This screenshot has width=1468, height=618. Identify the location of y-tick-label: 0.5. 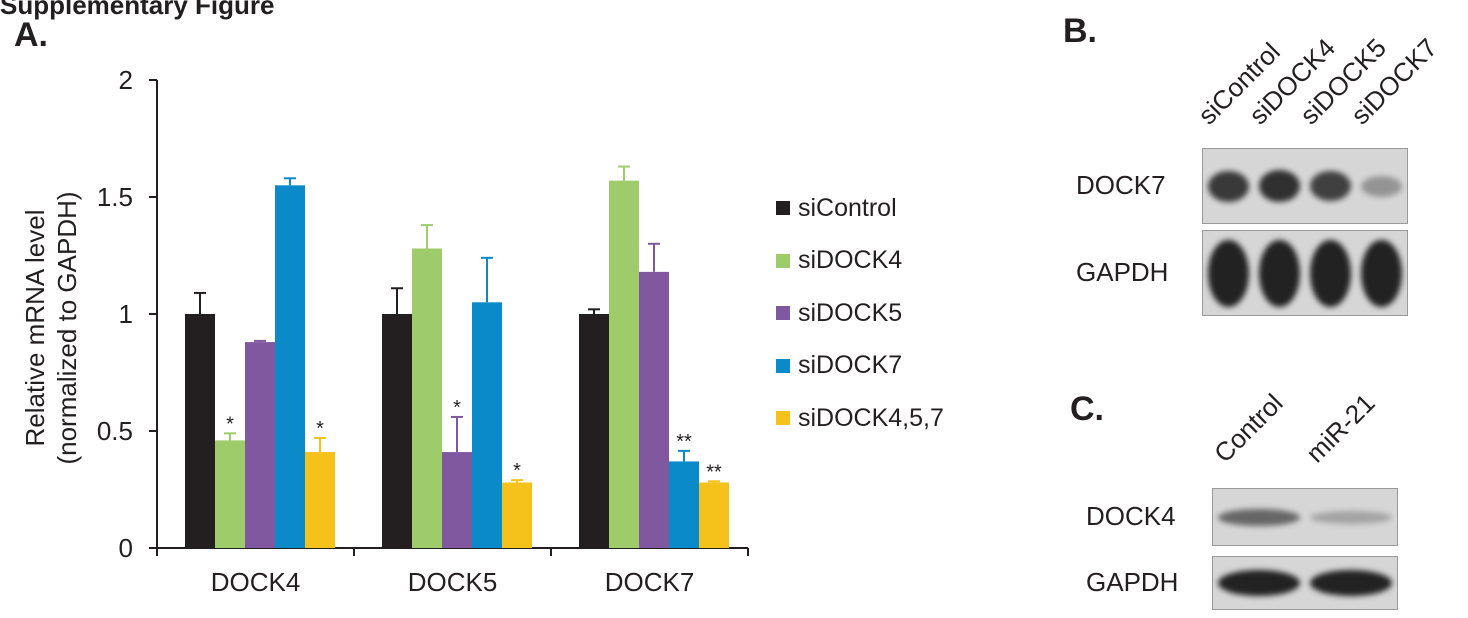
(115, 431).